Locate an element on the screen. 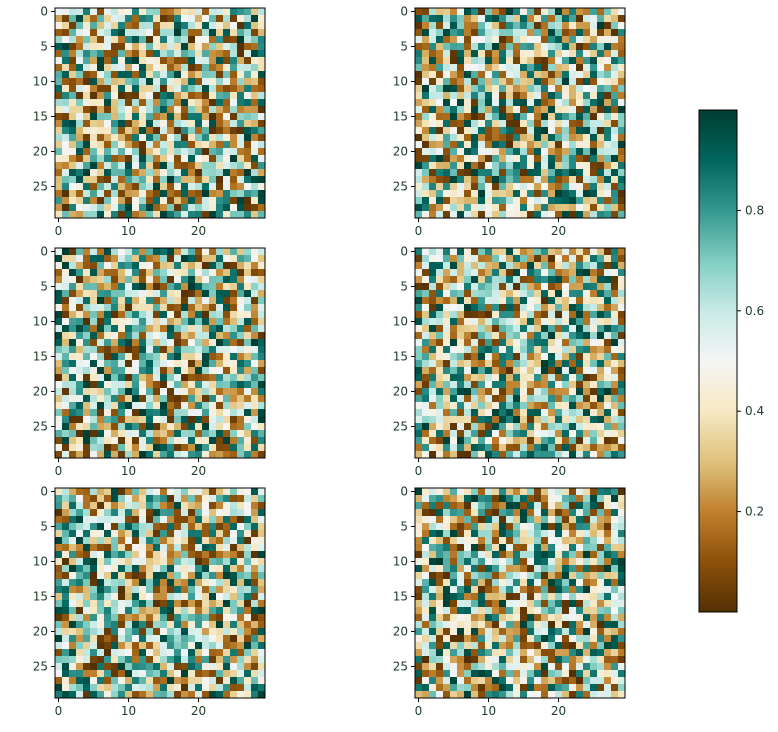 This screenshot has height=732, width=778. y-tick-label: 20 is located at coordinates (400, 152).